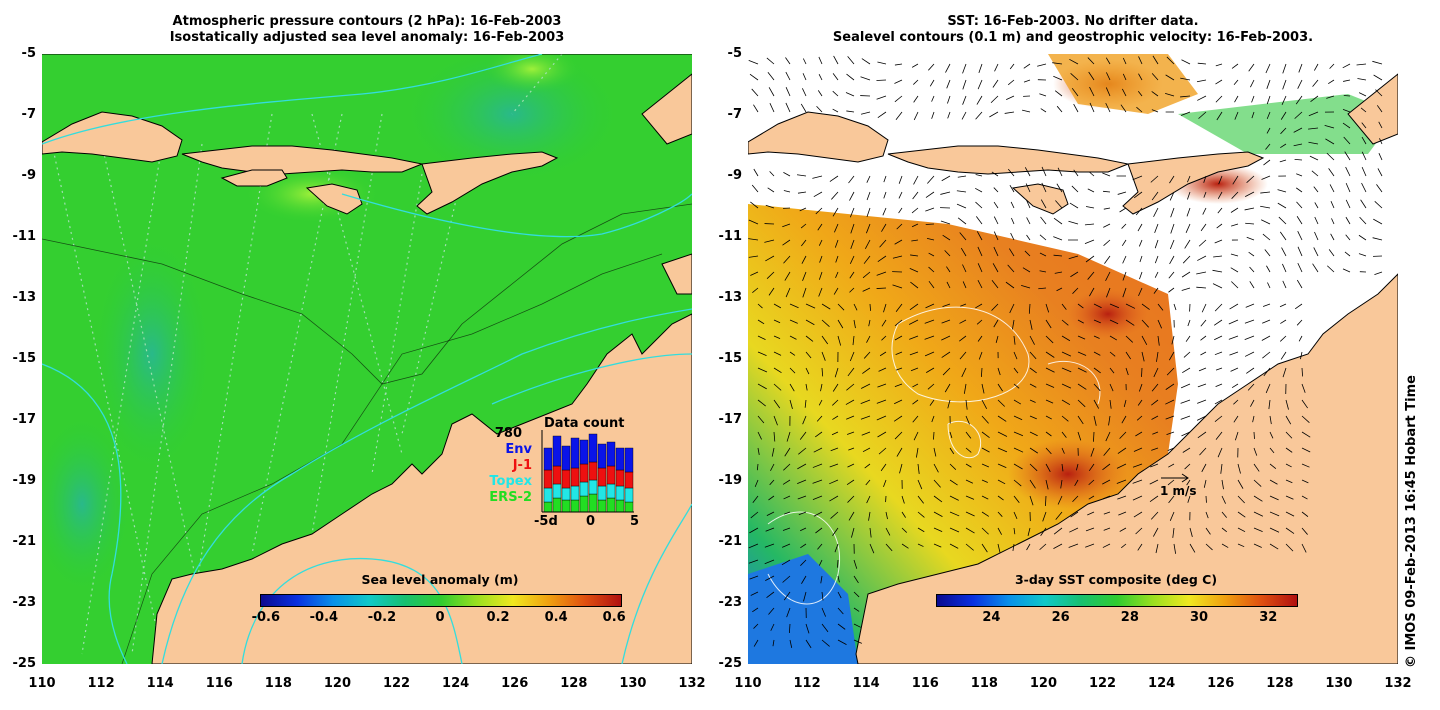 This screenshot has width=1440, height=710. Describe the element at coordinates (24, 602) in the screenshot. I see `left-y-tick: -23` at that location.